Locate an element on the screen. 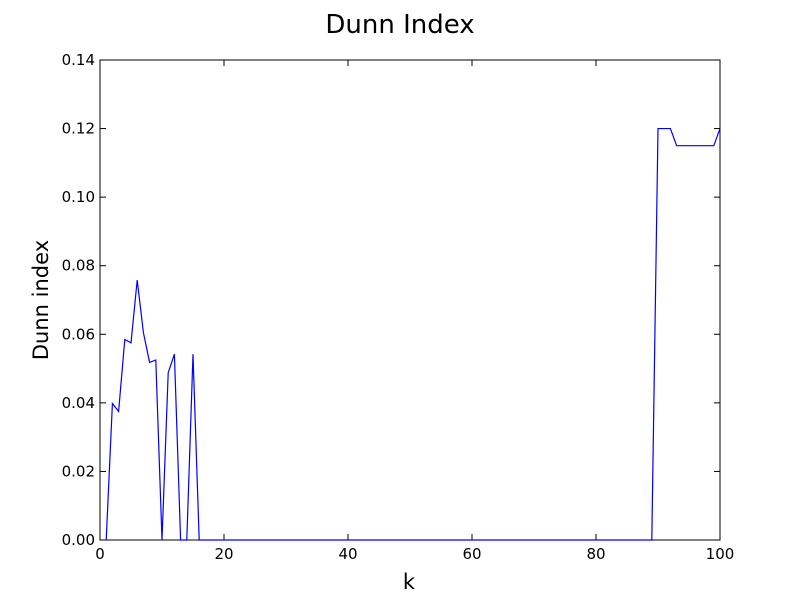  y-tick-label: 0.02 is located at coordinates (78, 471).